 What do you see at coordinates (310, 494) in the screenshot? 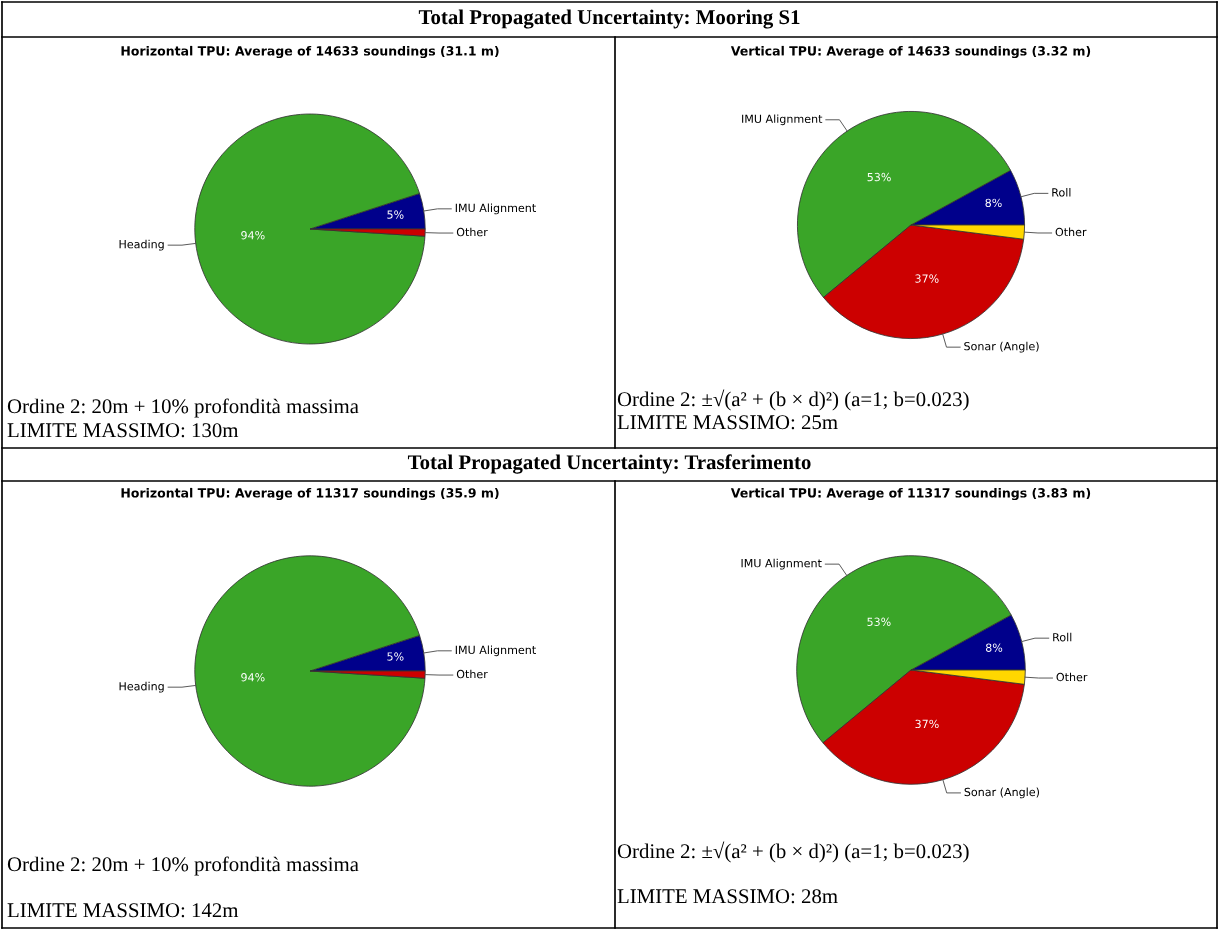
I see `chart-title: Horizontal TPU: Average of 11317 soundings (35.9 m)` at bounding box center [310, 494].